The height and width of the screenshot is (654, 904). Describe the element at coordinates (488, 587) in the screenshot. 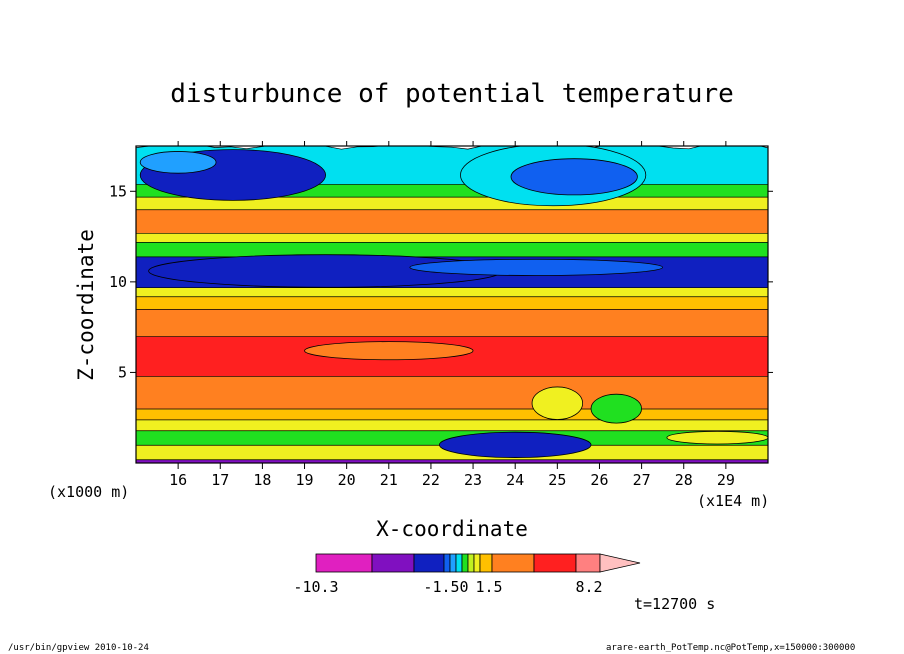

I see `colorbar-label: 1.5` at that location.